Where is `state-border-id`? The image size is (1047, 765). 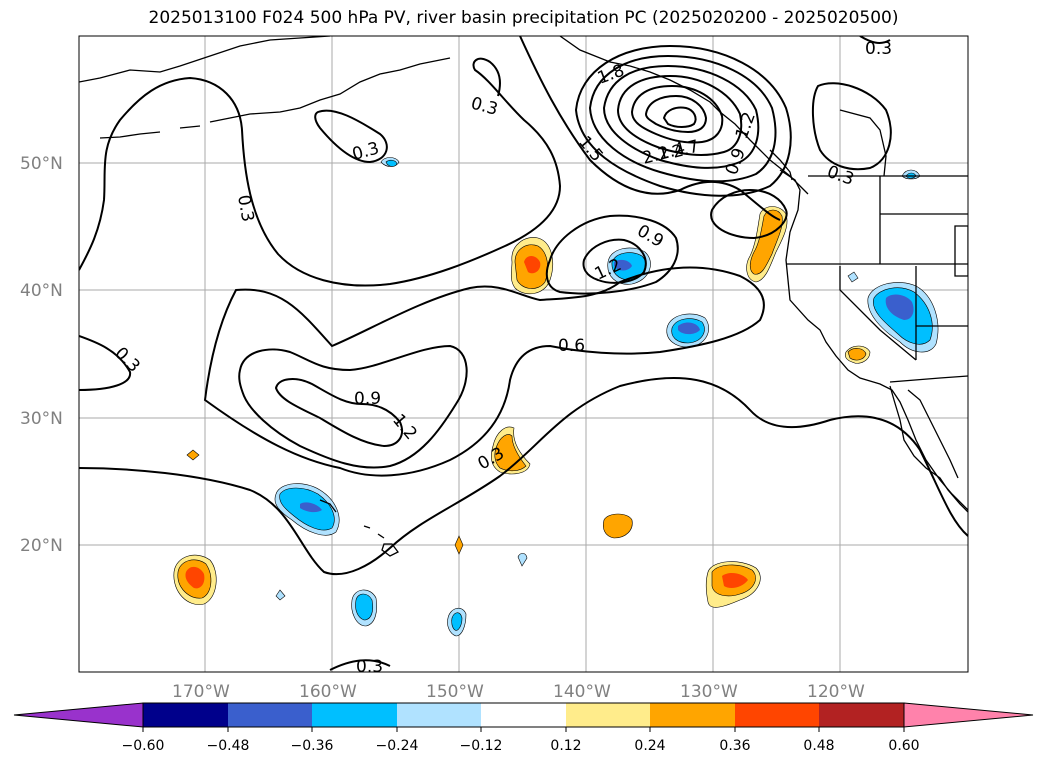 state-border-id is located at coordinates (923, 220).